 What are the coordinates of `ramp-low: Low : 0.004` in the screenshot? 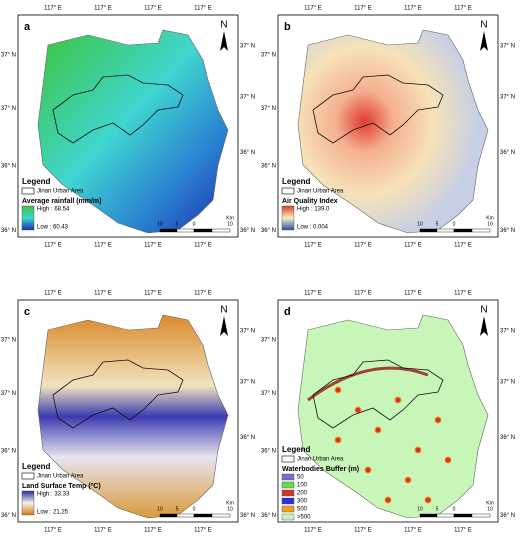 It's located at (313, 228).